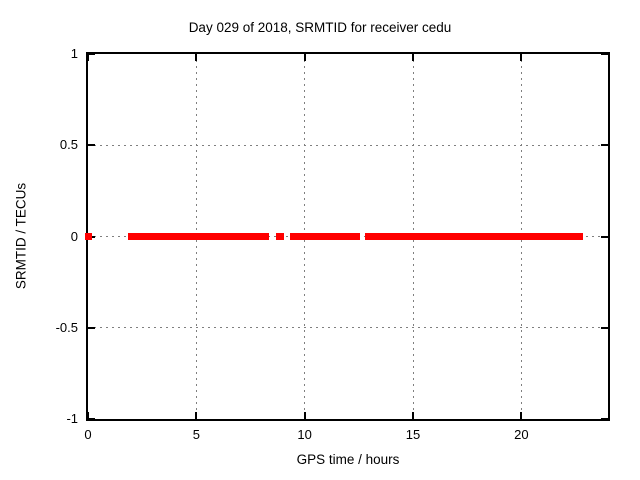 The height and width of the screenshot is (480, 640). What do you see at coordinates (72, 418) in the screenshot?
I see `y-tick-label--1: -1` at bounding box center [72, 418].